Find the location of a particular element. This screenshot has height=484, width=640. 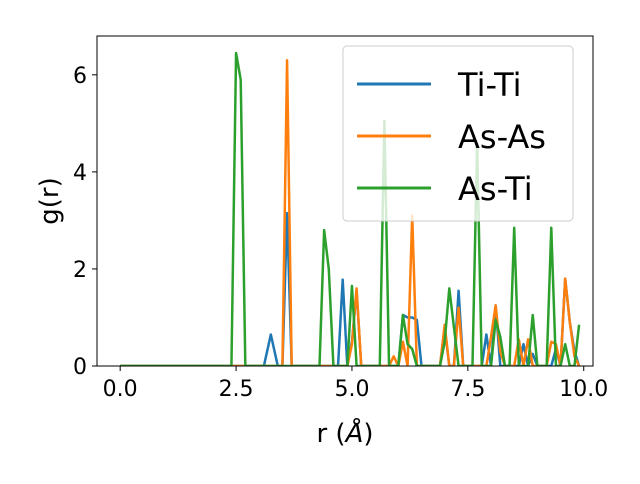

x-axis: 0.0 2.5 5.0 7.5 10.0 is located at coordinates (355, 384).